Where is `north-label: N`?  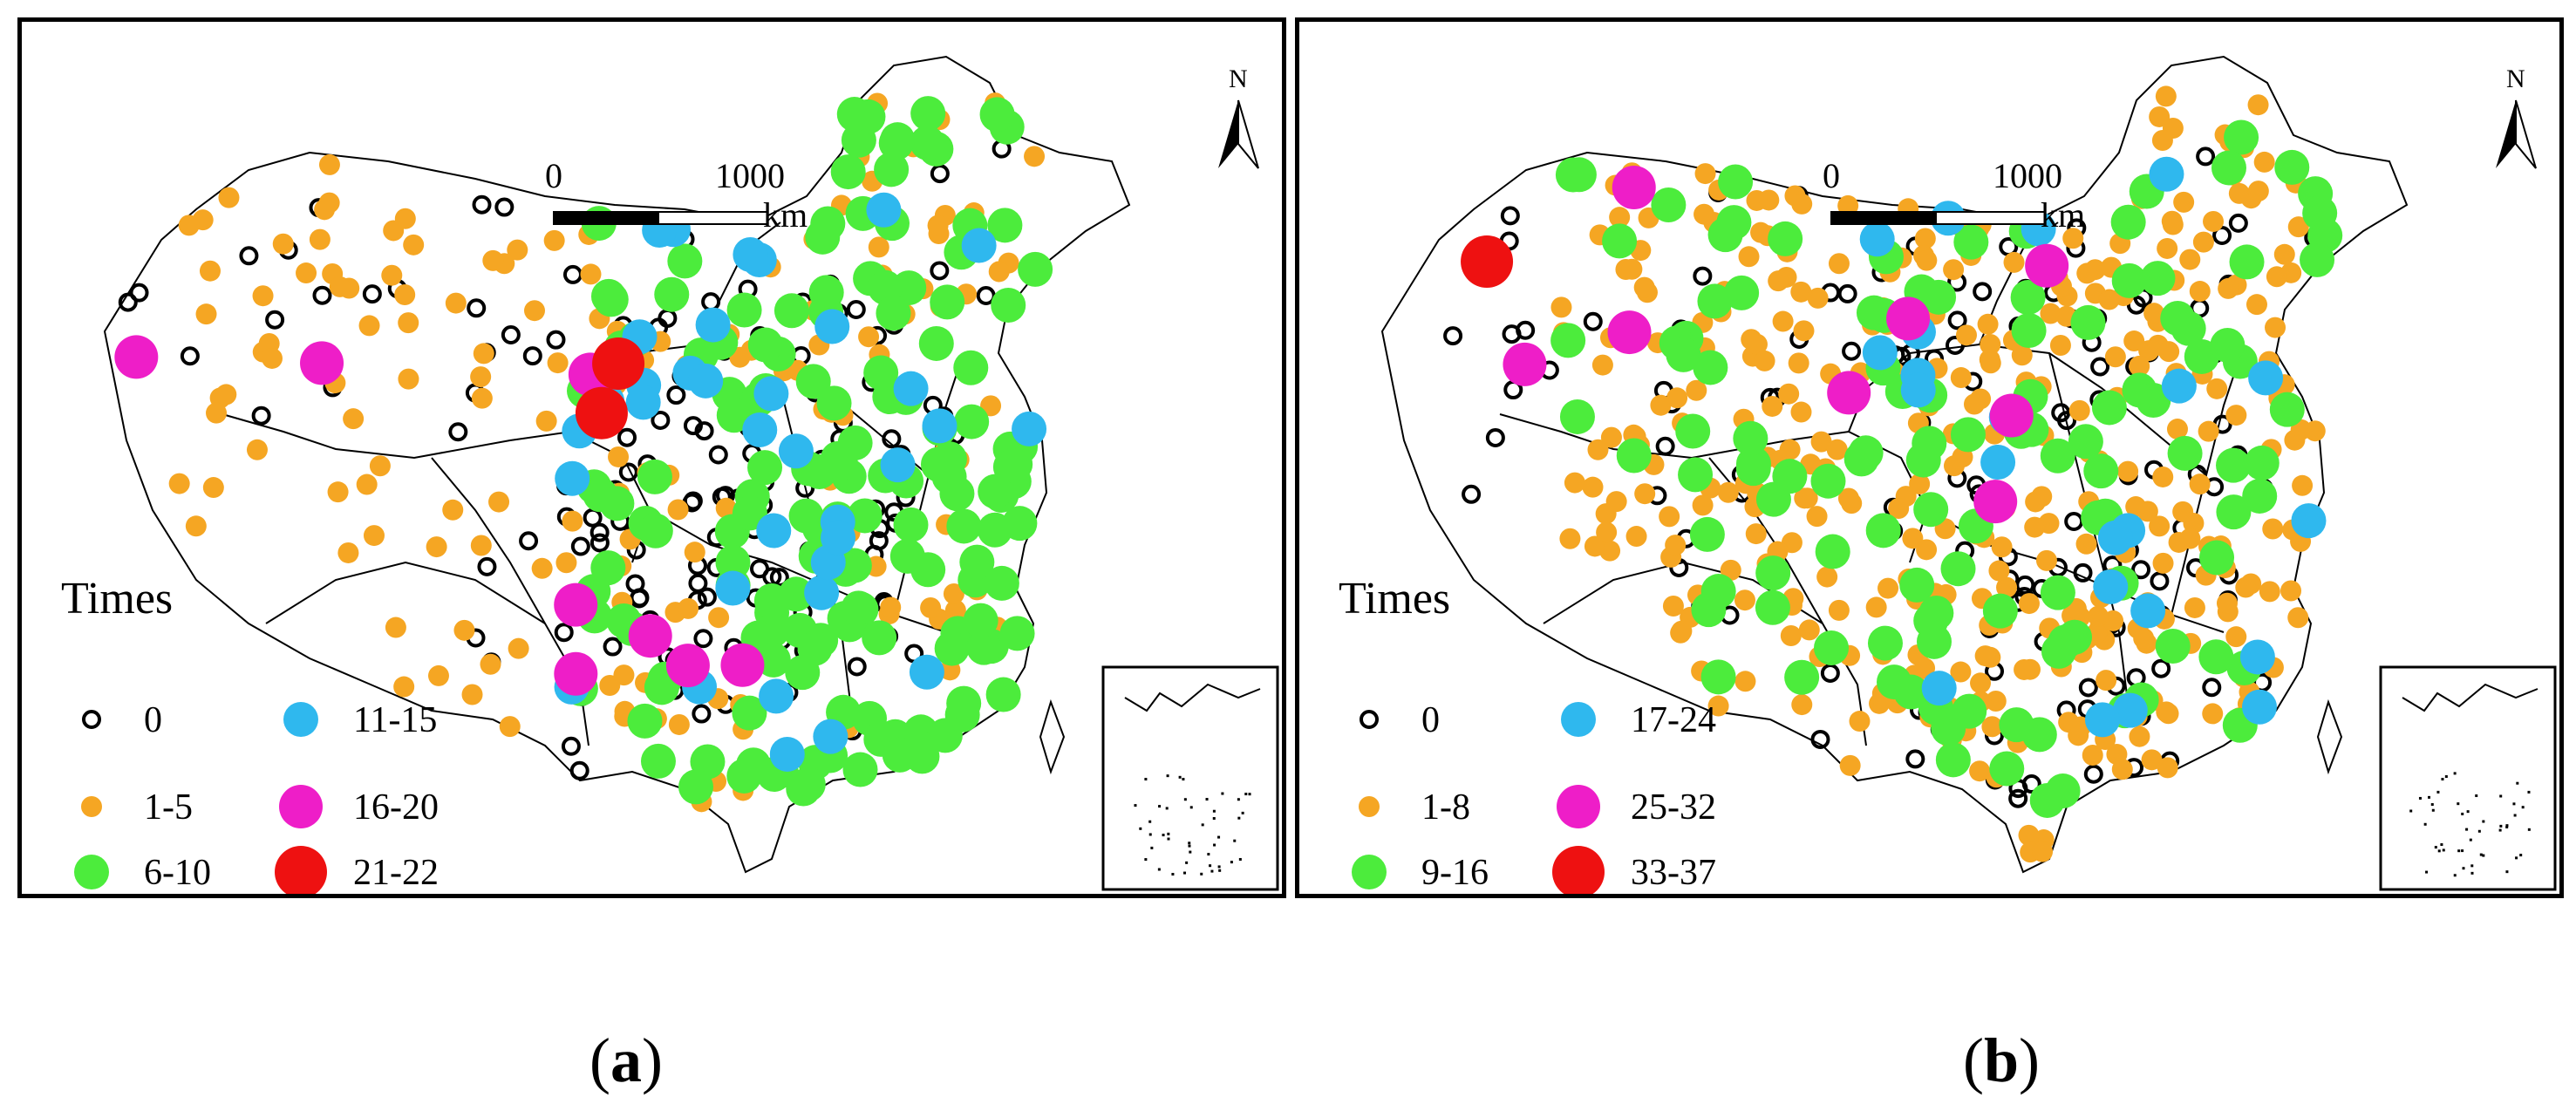
north-label: N is located at coordinates (2516, 79).